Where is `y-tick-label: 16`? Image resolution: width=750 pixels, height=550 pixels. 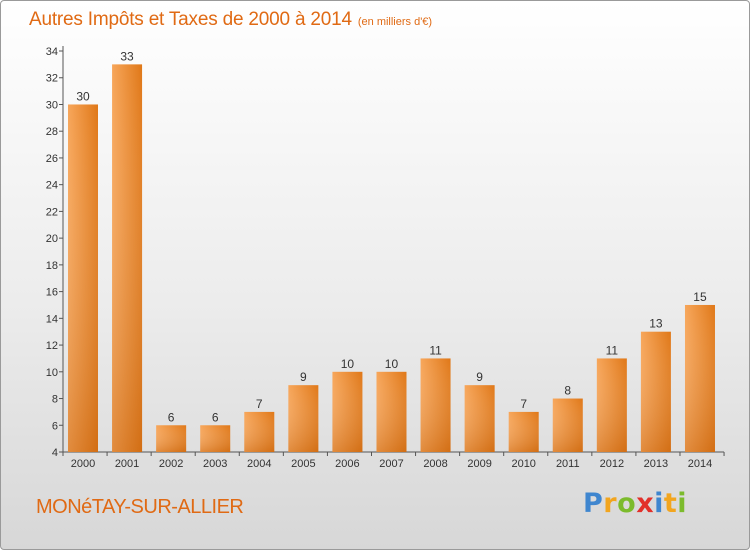
y-tick-label: 16 is located at coordinates (52, 293).